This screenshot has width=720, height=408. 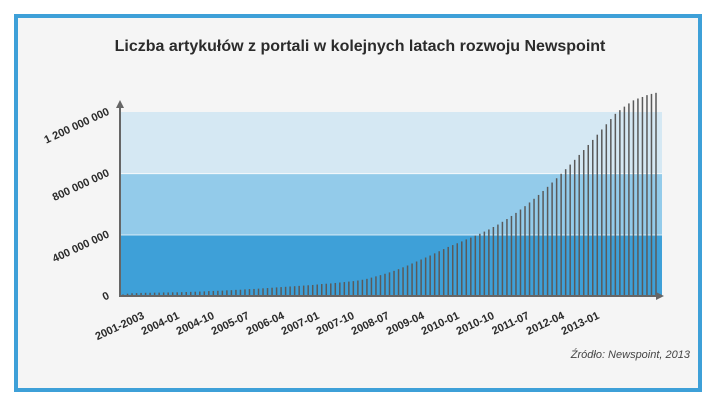 What do you see at coordinates (196, 324) in the screenshot?
I see `x-tick-label: 2004-10` at bounding box center [196, 324].